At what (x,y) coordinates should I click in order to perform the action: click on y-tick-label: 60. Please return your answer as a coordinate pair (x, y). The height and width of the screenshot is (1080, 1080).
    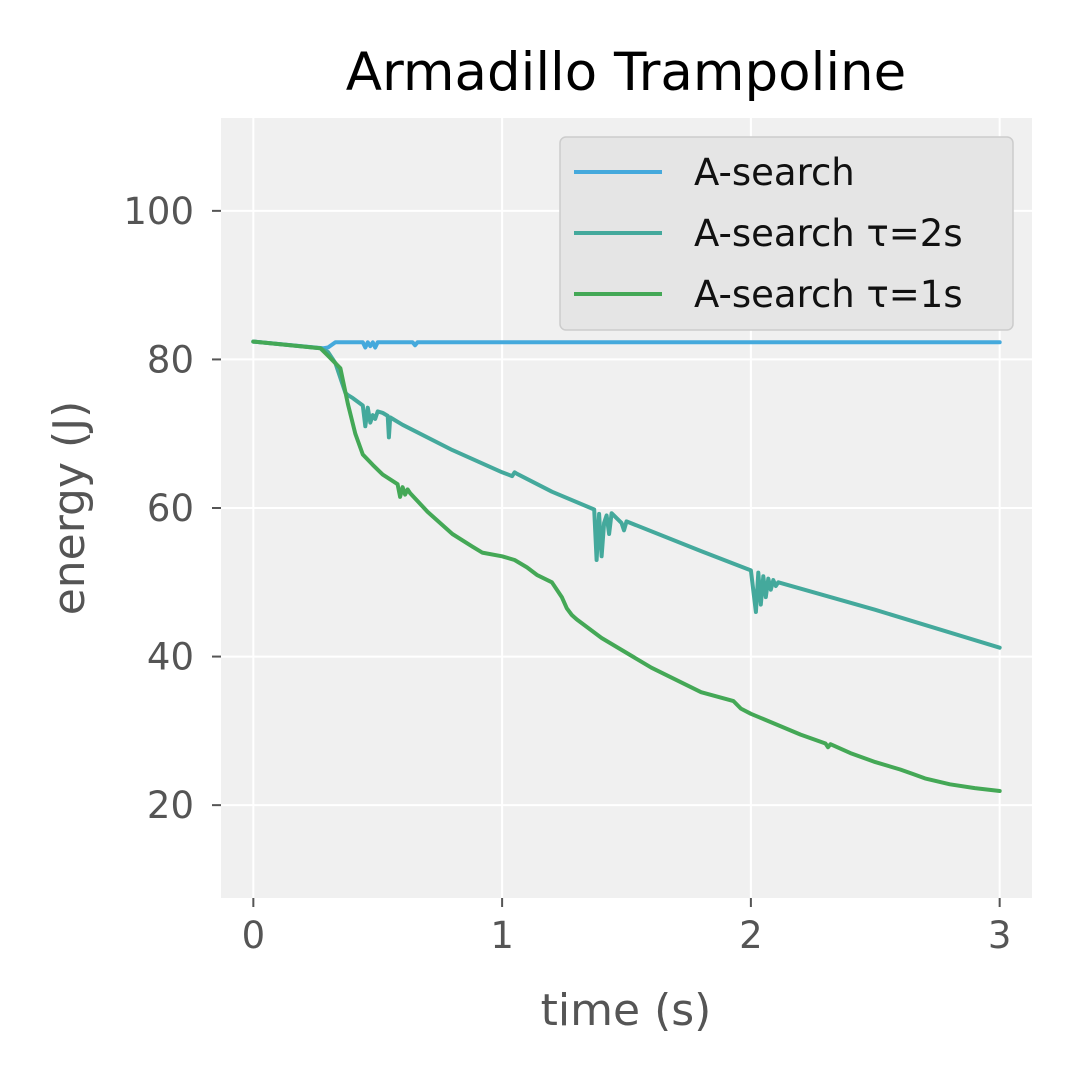
    Looking at the image, I should click on (170, 508).